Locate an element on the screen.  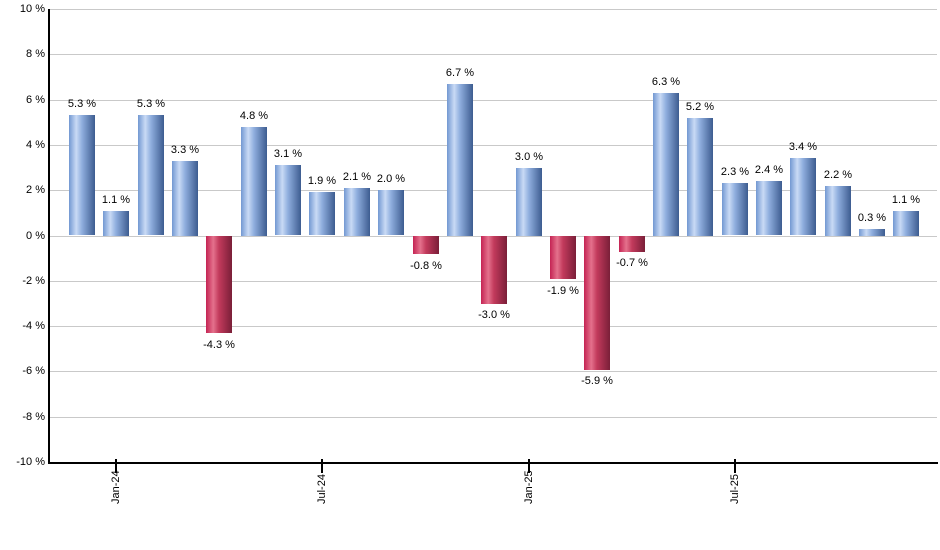
x-axis-tick-label: Jul-25 is located at coordinates (735, 489).